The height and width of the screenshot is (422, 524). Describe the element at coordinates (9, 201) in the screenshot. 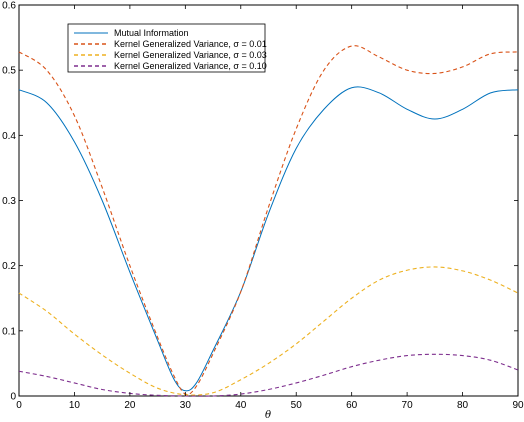

I see `y-tick-label: 0.3` at that location.